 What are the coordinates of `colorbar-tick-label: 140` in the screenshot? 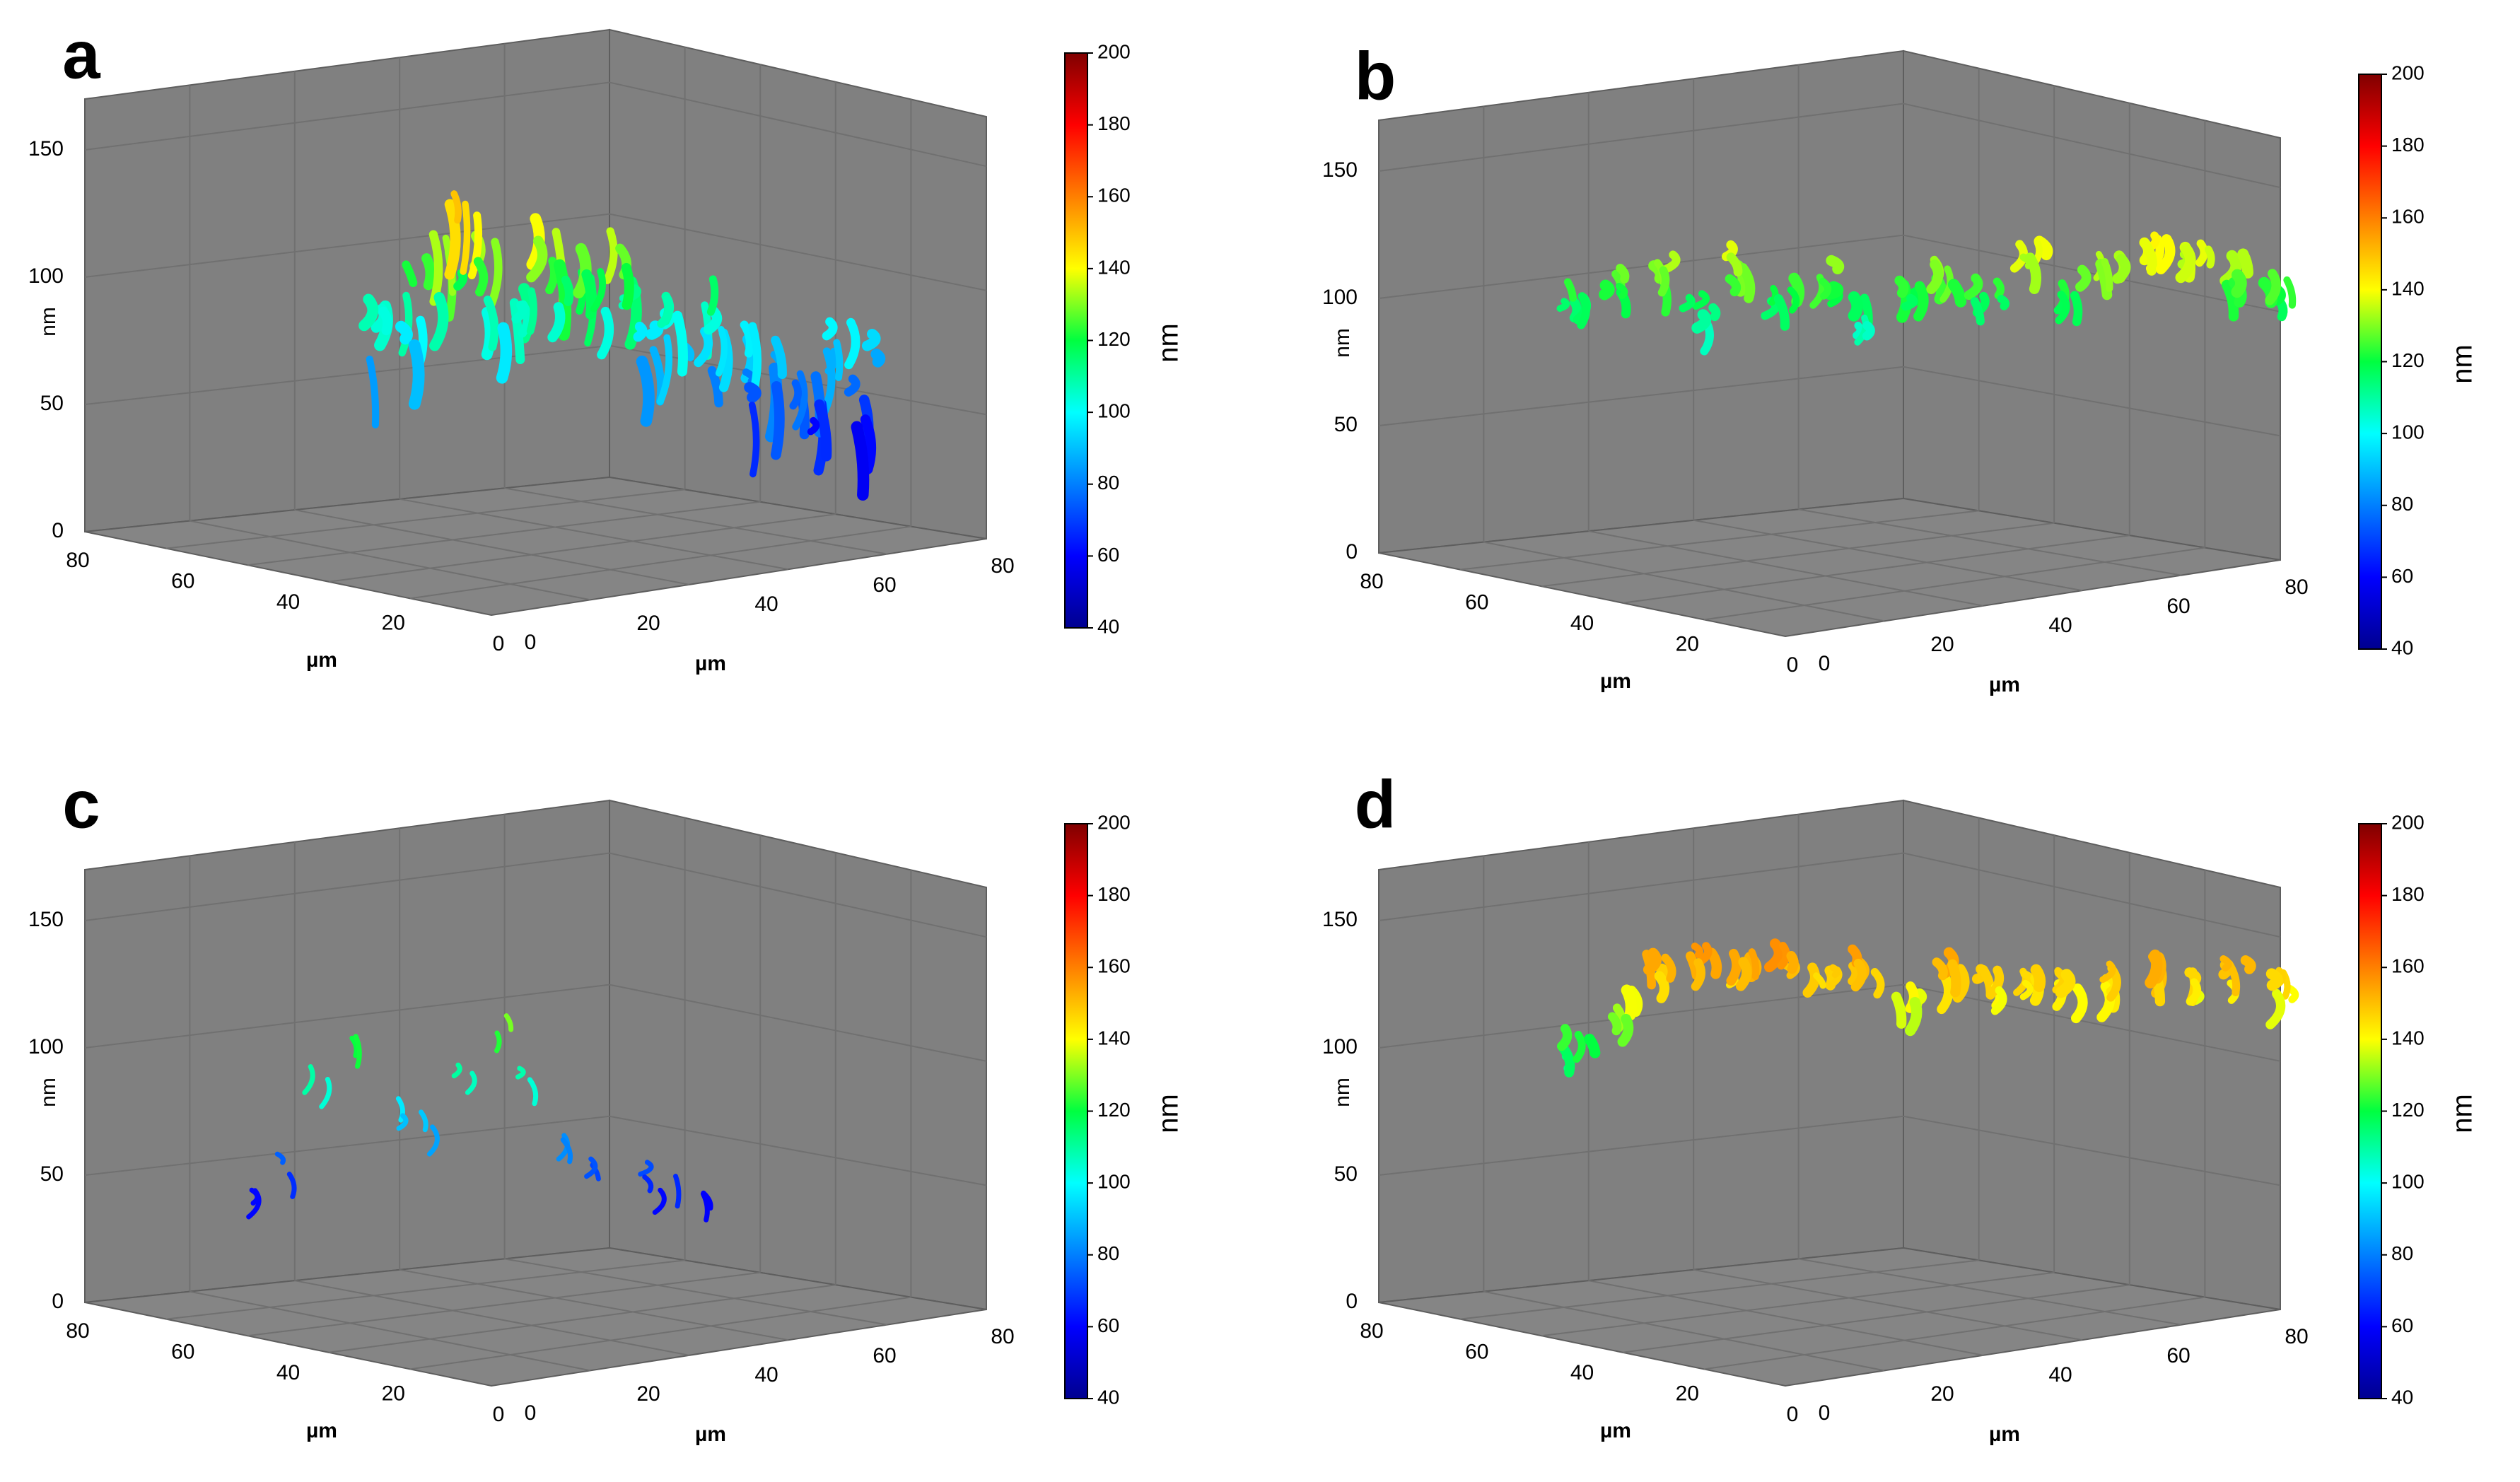 It's located at (2408, 1038).